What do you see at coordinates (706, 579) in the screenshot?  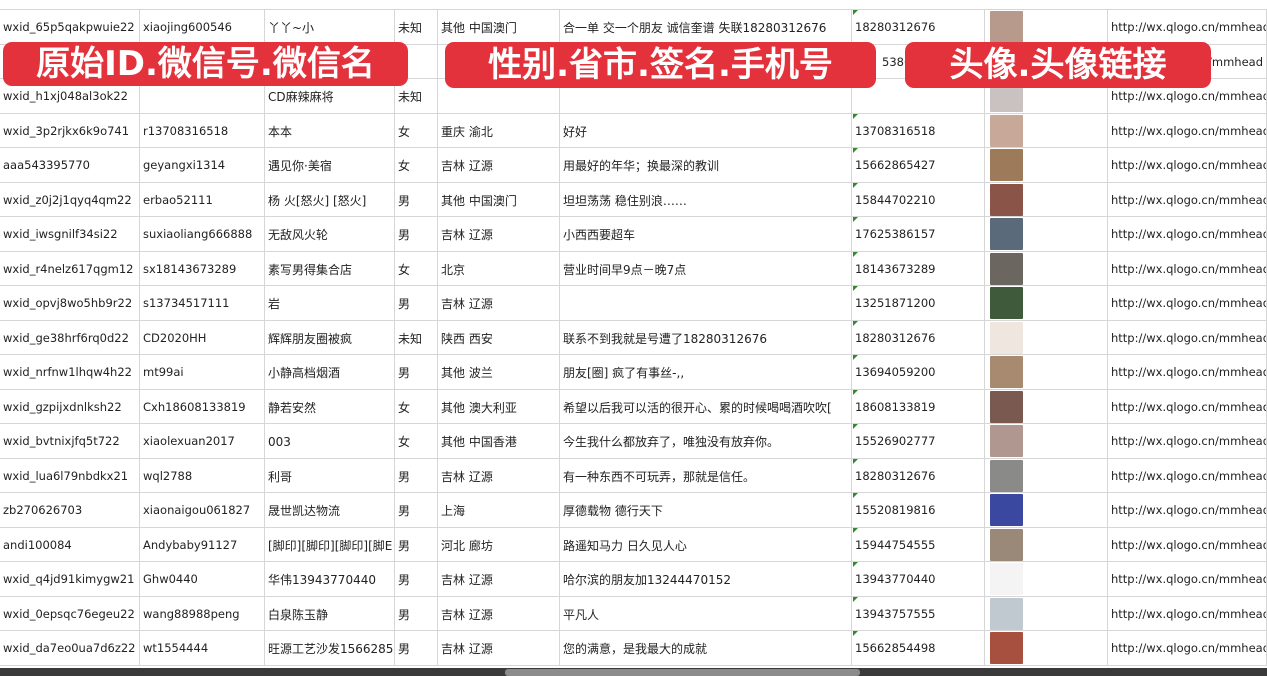 I see `cell-sign: 哈尔滨的朋友加13244470152` at bounding box center [706, 579].